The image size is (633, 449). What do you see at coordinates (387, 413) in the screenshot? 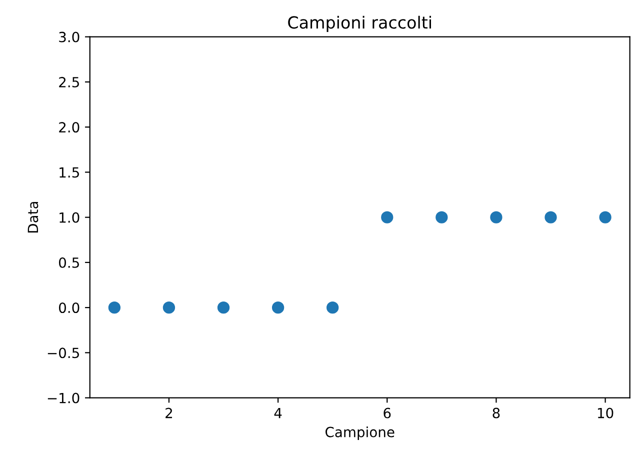
I see `x-tick-label: 6` at bounding box center [387, 413].